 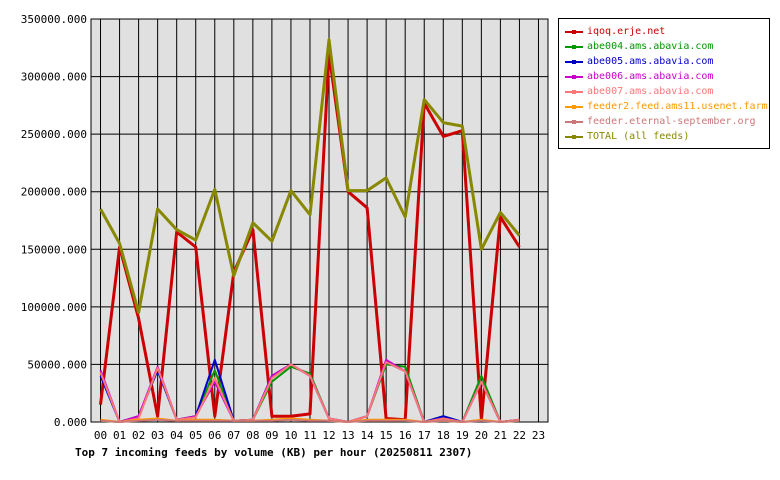 I want to click on legend-item: feeder.eternal-september.org, so click(x=666, y=121).